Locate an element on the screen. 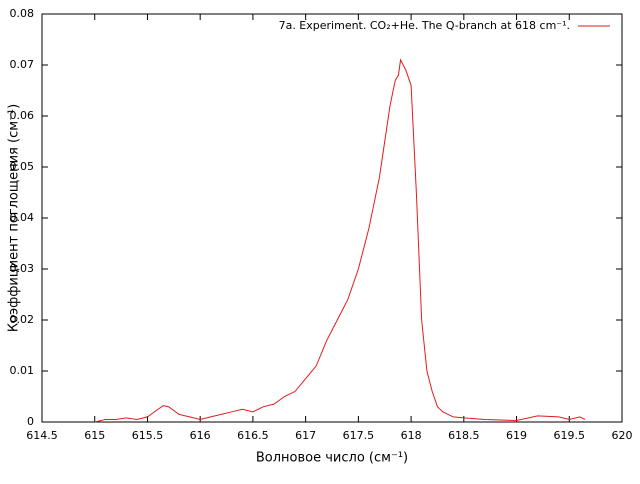 This screenshot has width=640, height=484. y-axis-title: Коэффициент поглощения (см⁻¹) is located at coordinates (14, 218).